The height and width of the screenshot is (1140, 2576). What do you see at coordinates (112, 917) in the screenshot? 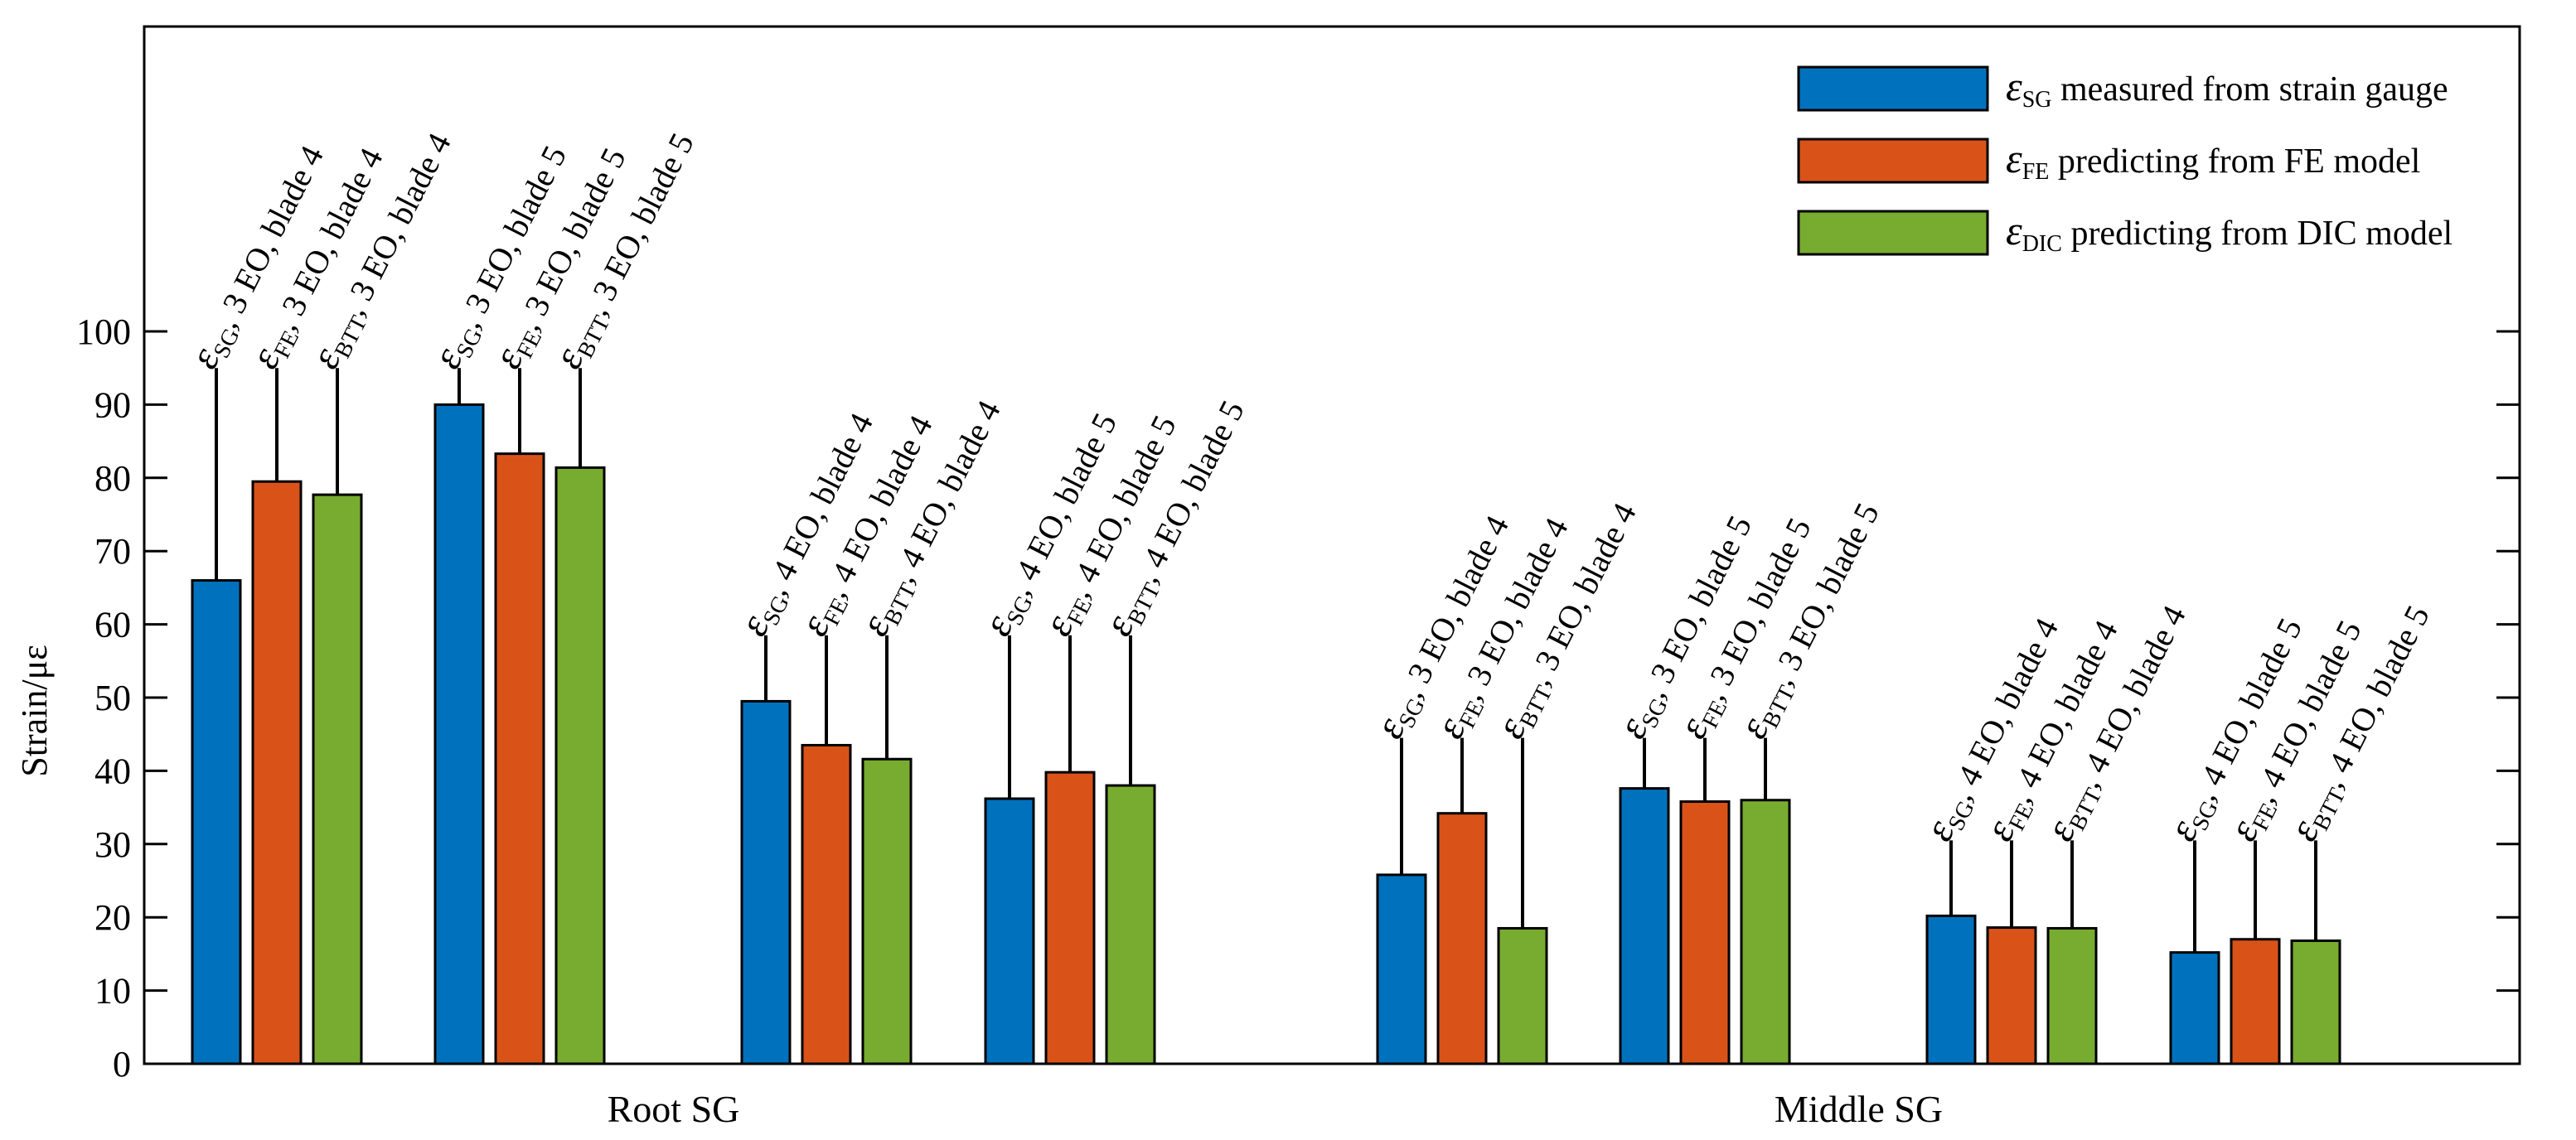
I see `y-tick-label: 20` at bounding box center [112, 917].